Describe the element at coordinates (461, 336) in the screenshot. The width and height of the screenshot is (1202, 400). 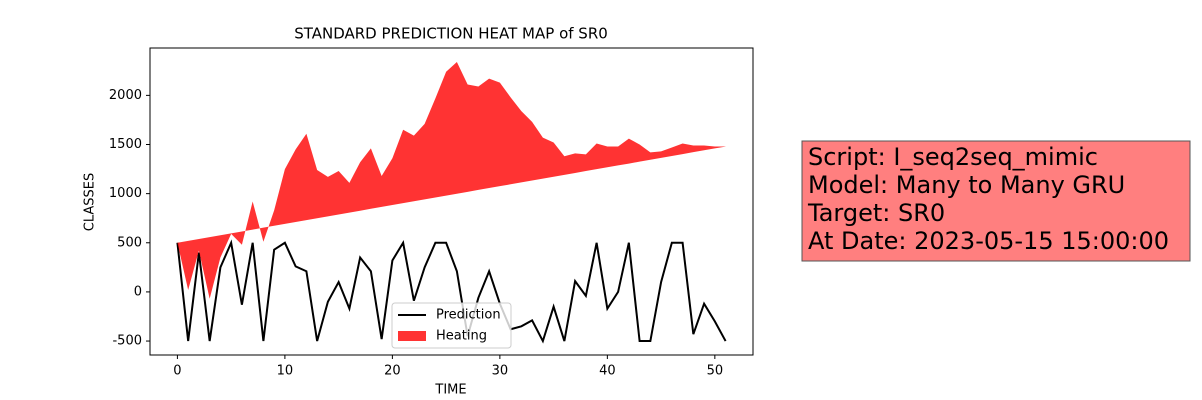
I see `legend-label: Heating` at that location.